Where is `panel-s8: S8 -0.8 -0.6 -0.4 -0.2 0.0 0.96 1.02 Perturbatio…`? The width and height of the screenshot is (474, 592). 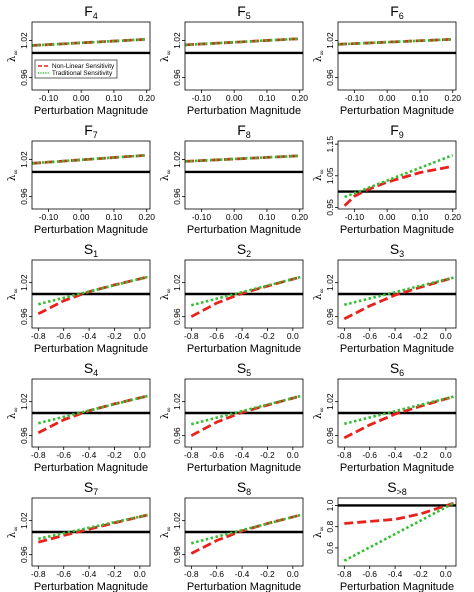 panel-s8: S8 -0.8 -0.6 -0.4 -0.2 0.0 0.96 1.02 Perturbatio… is located at coordinates (232, 535).